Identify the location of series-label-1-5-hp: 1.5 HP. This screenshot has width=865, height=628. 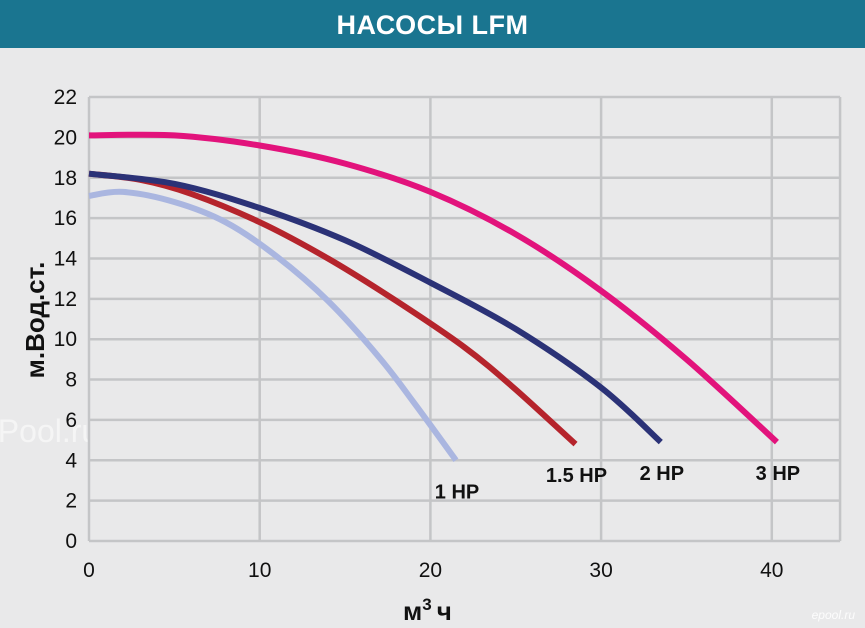
(576, 476).